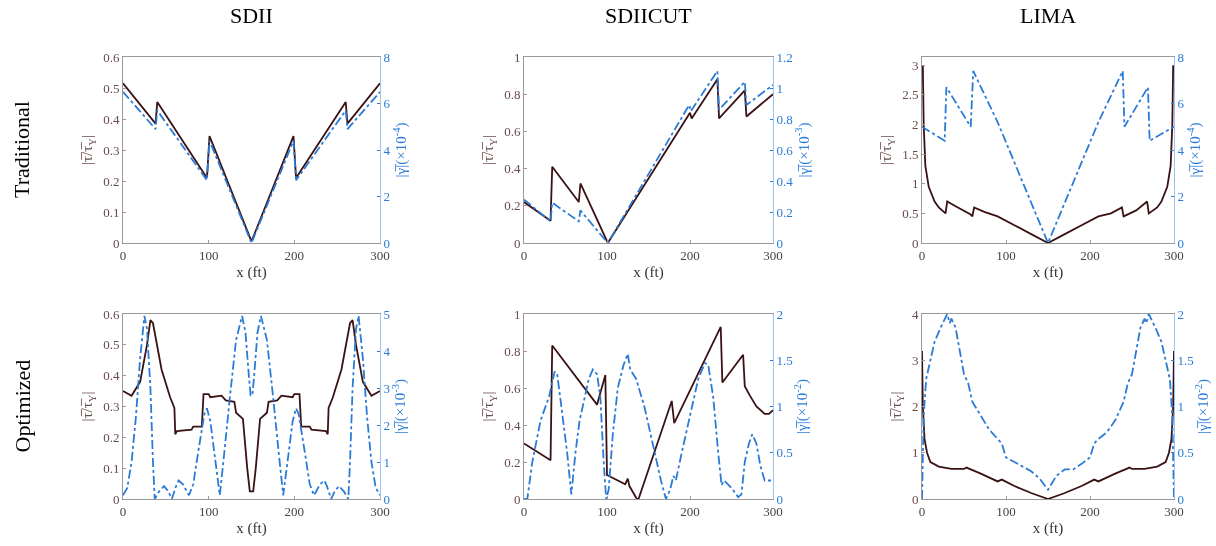 This screenshot has height=546, width=1216. What do you see at coordinates (785, 150) in the screenshot?
I see `y2-tick-label: 0.6` at bounding box center [785, 150].